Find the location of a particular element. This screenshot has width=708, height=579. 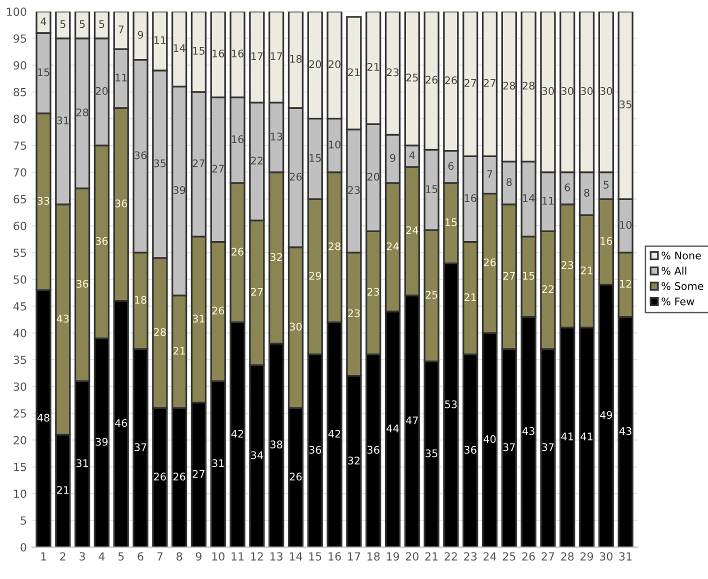

x-tick-label: 28 is located at coordinates (567, 556).